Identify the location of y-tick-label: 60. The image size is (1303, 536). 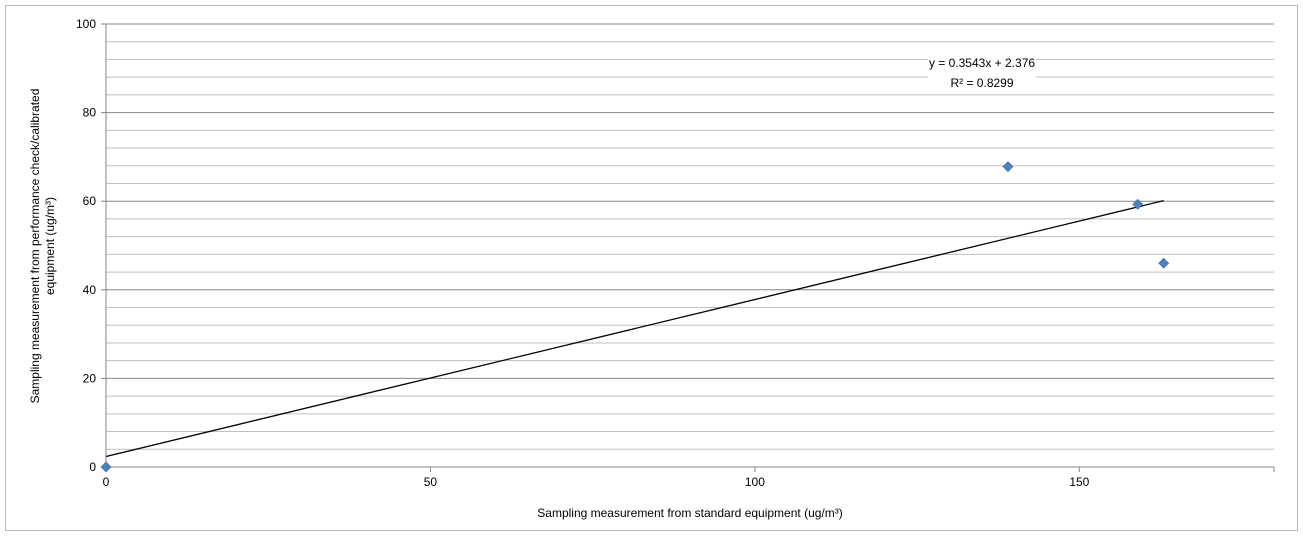
(90, 201).